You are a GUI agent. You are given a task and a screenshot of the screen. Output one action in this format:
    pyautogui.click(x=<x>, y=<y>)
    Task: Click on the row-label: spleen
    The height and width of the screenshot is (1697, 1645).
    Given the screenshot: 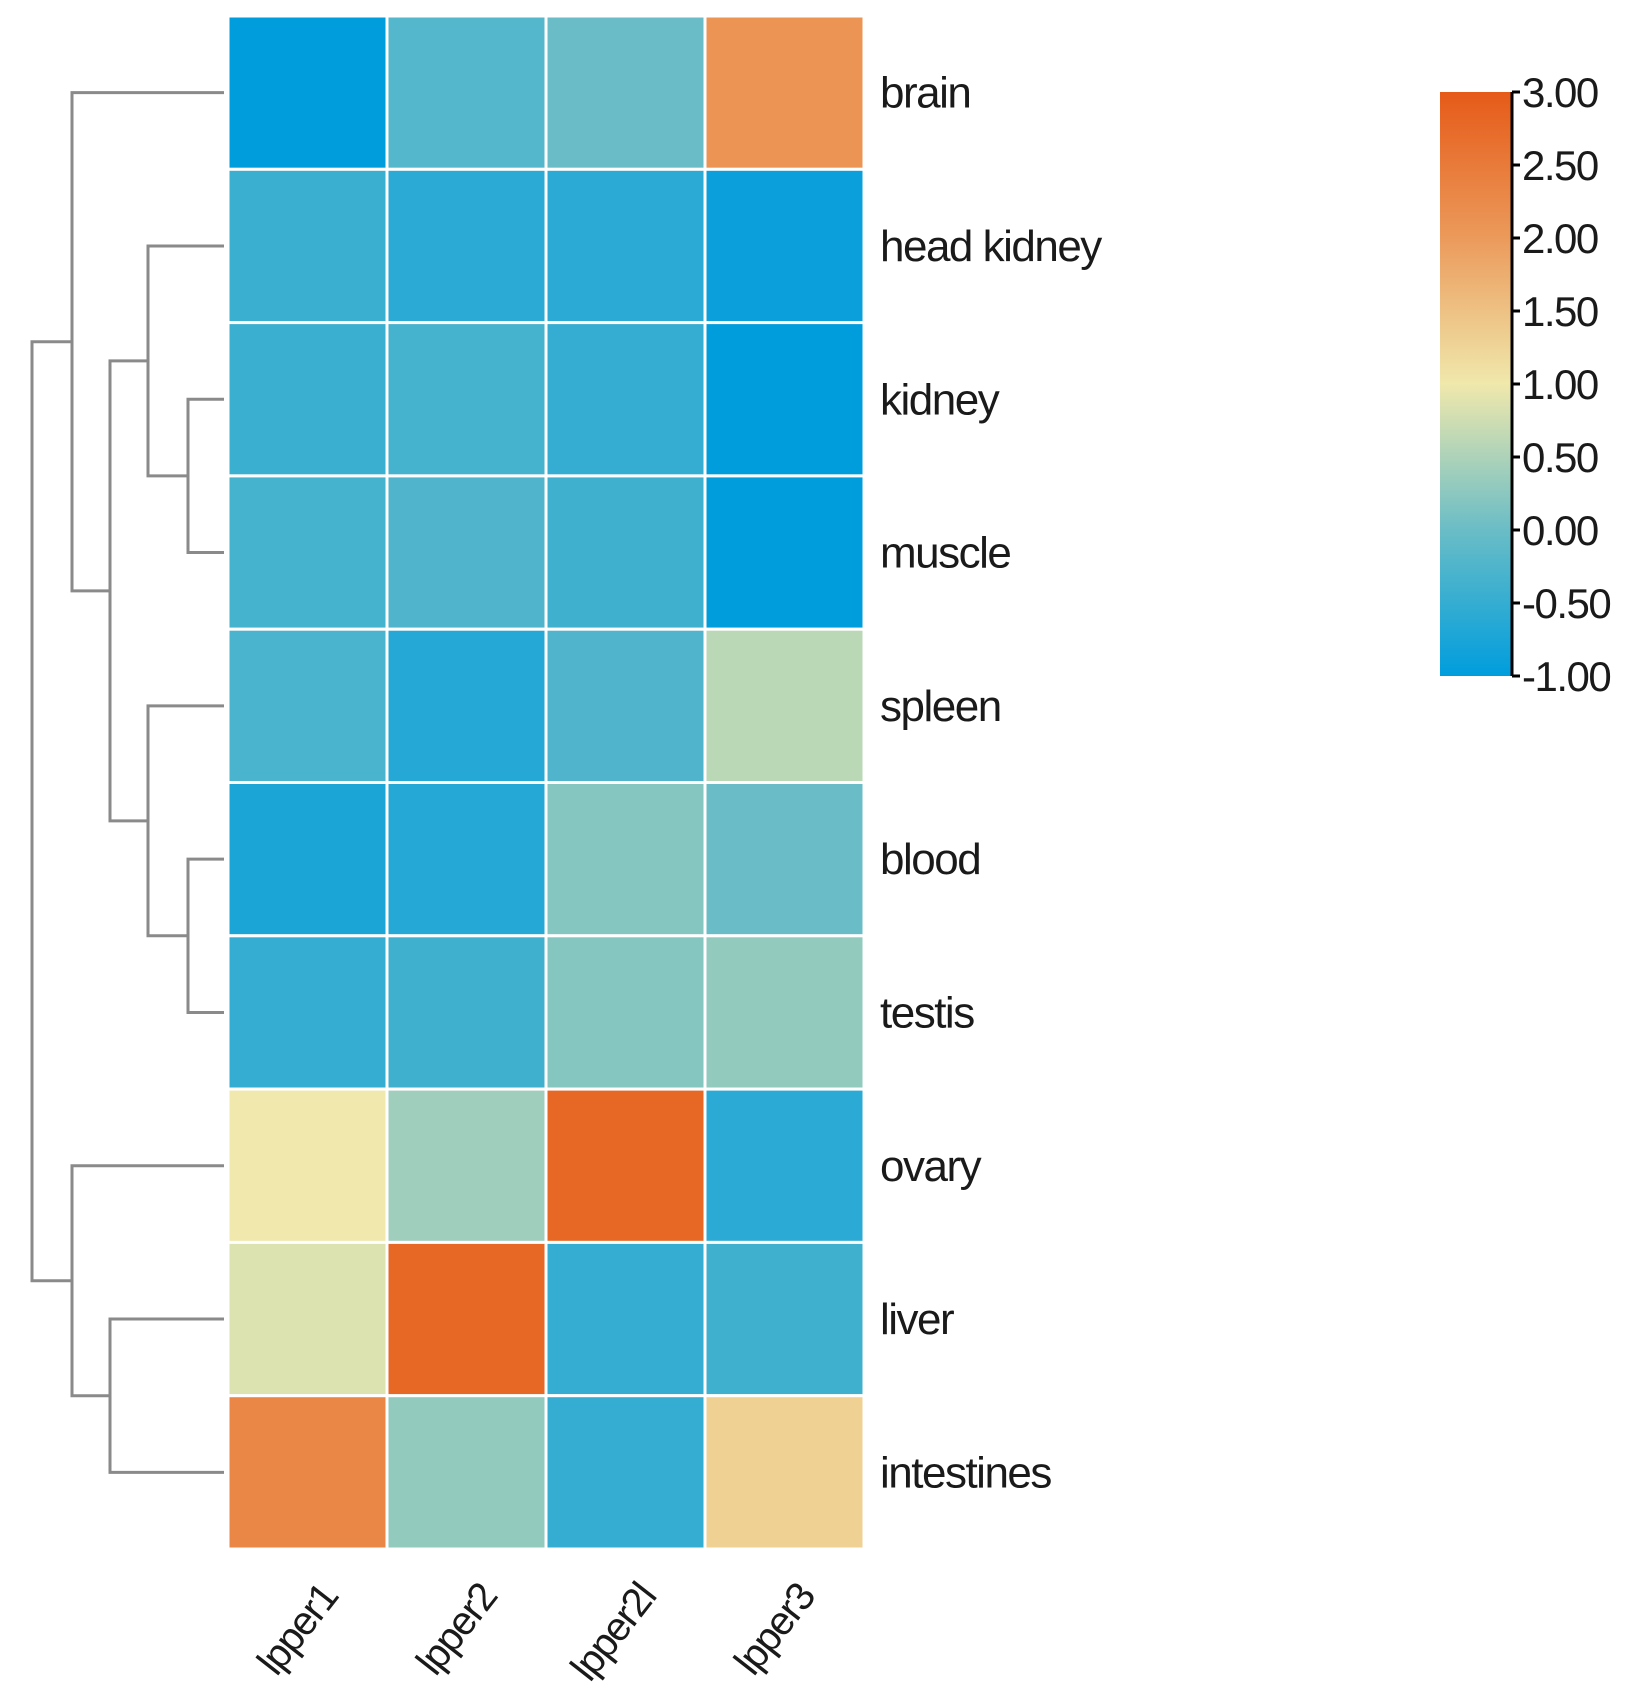 What is the action you would take?
    pyautogui.click(x=940, y=706)
    